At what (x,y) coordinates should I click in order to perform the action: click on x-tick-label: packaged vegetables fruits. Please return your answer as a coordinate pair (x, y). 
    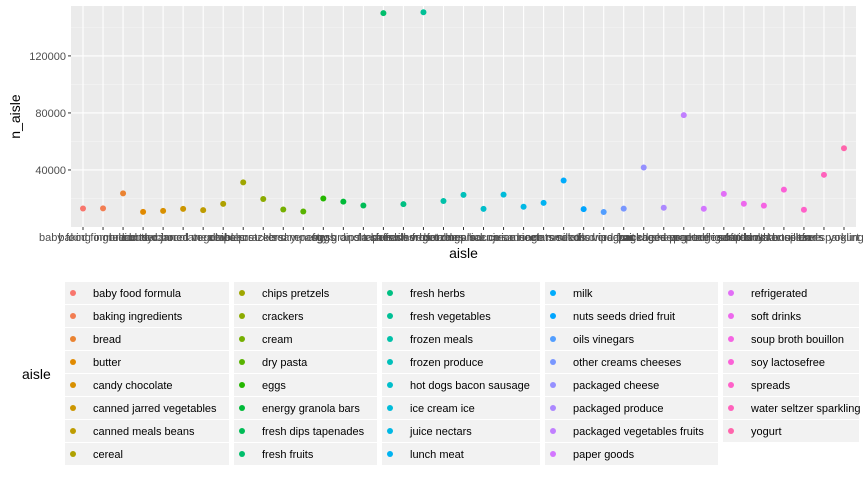
    Looking at the image, I should click on (683, 238).